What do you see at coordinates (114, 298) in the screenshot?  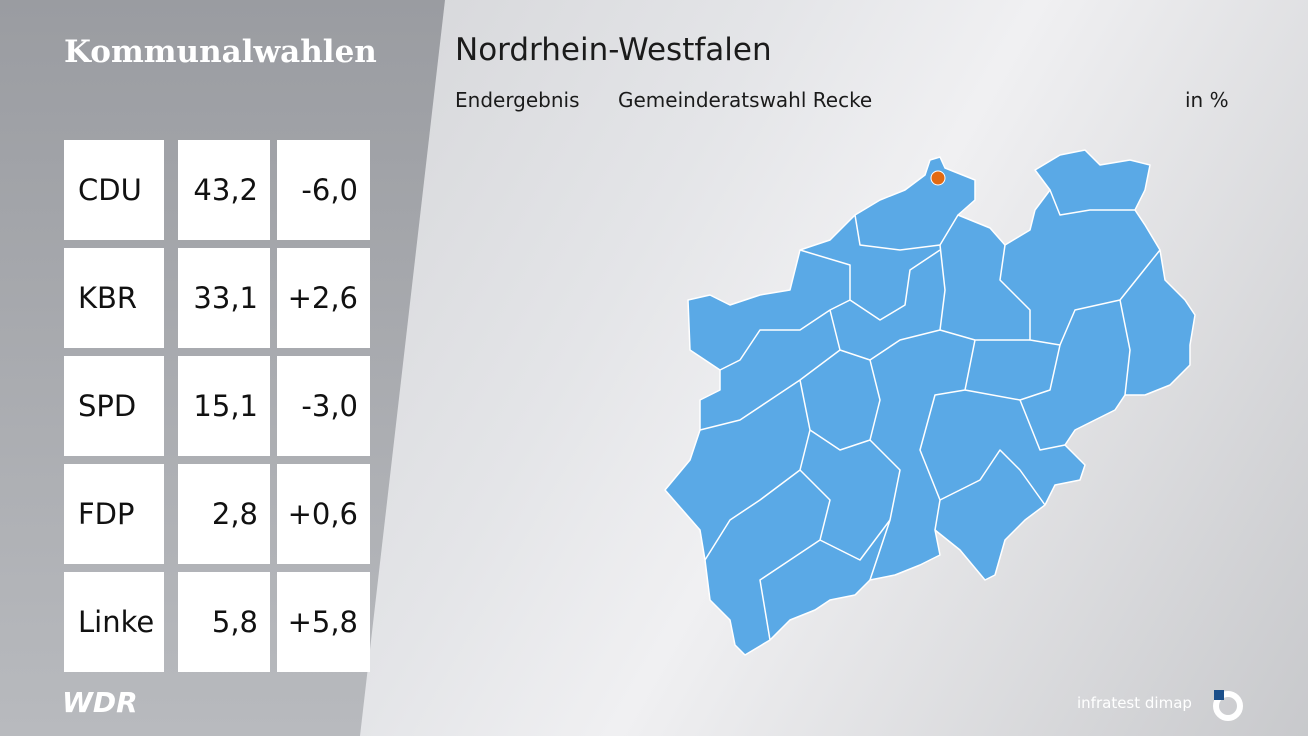 I see `party-name: KBR` at bounding box center [114, 298].